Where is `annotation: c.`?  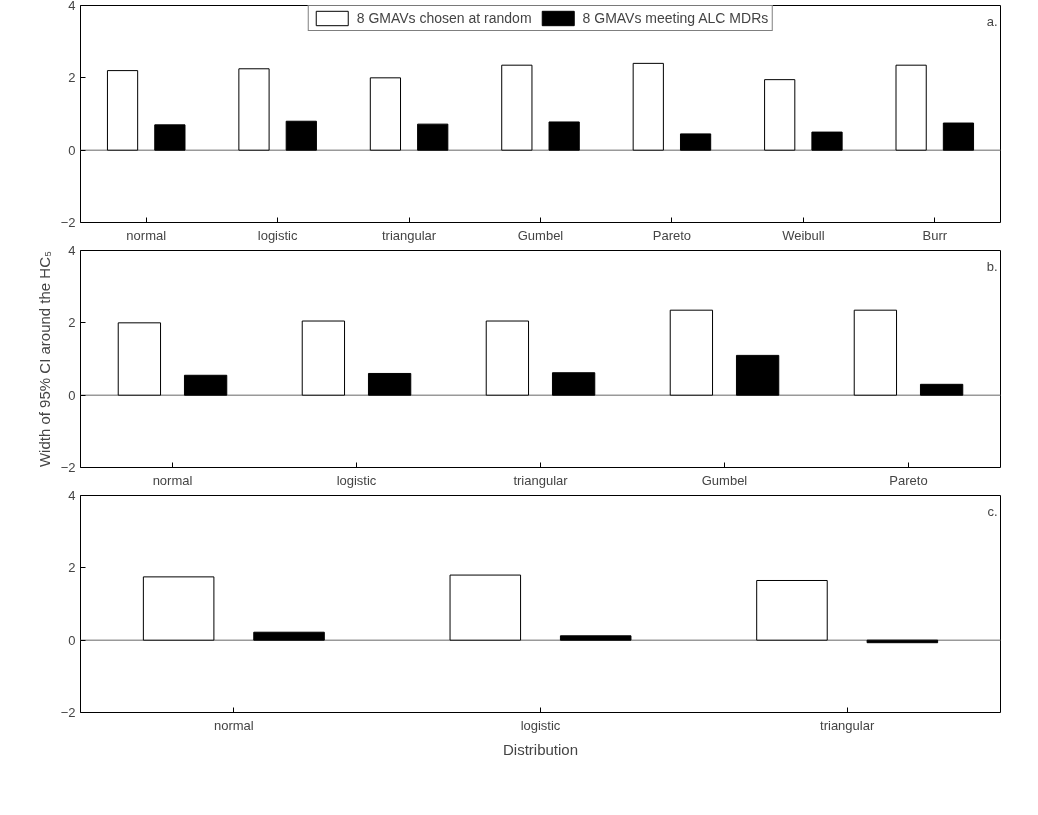 annotation: c. is located at coordinates (992, 511).